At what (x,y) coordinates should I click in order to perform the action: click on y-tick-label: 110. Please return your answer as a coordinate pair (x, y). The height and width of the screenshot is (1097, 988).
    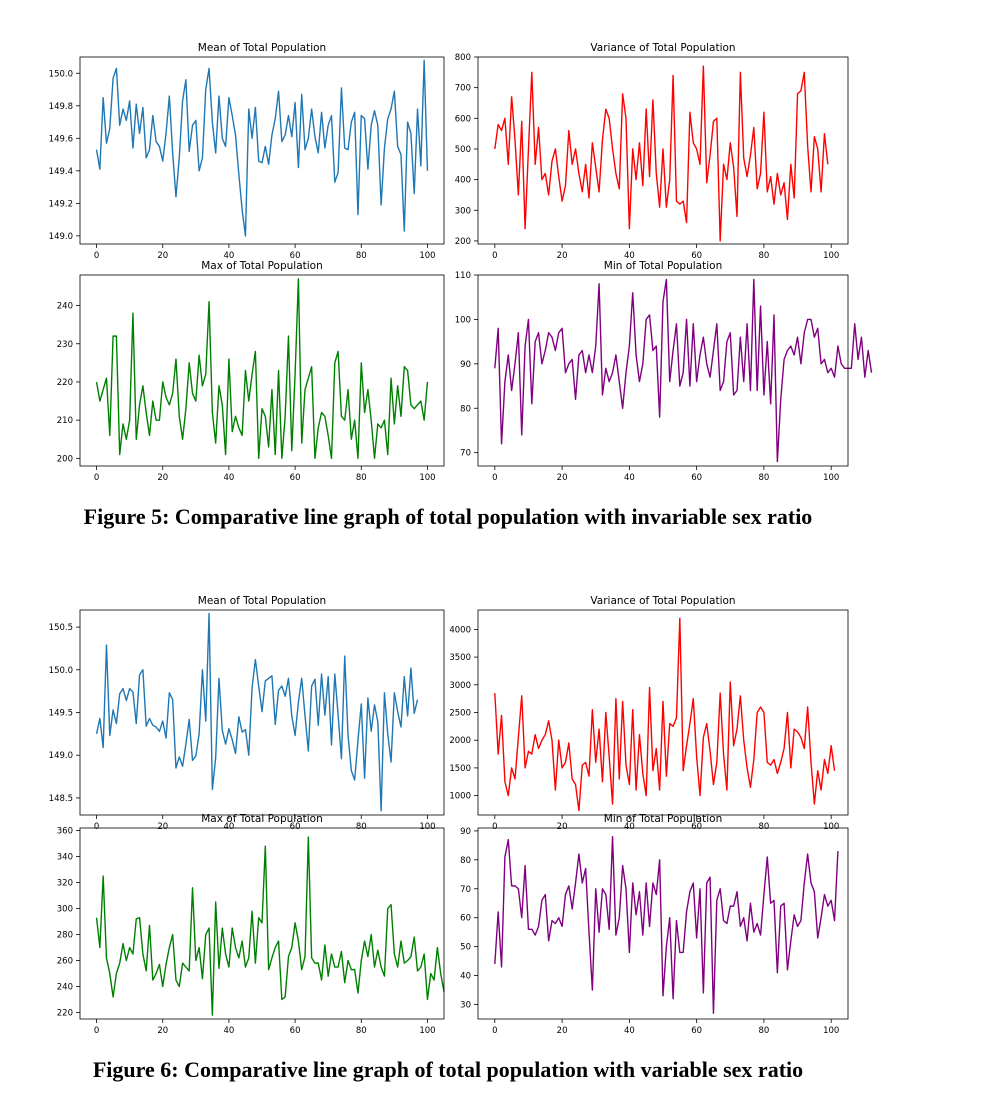
    Looking at the image, I should click on (463, 276).